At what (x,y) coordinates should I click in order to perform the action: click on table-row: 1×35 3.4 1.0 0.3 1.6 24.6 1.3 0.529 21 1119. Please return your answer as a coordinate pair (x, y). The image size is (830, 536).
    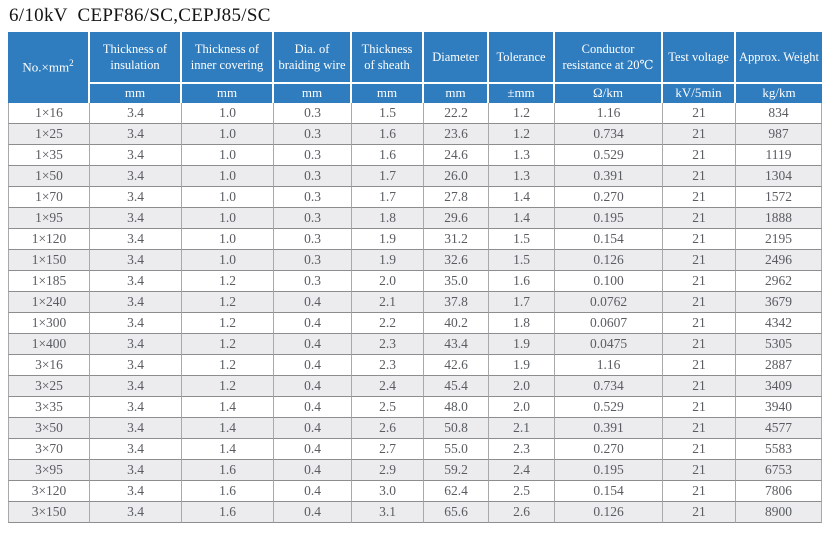
    Looking at the image, I should click on (415, 155).